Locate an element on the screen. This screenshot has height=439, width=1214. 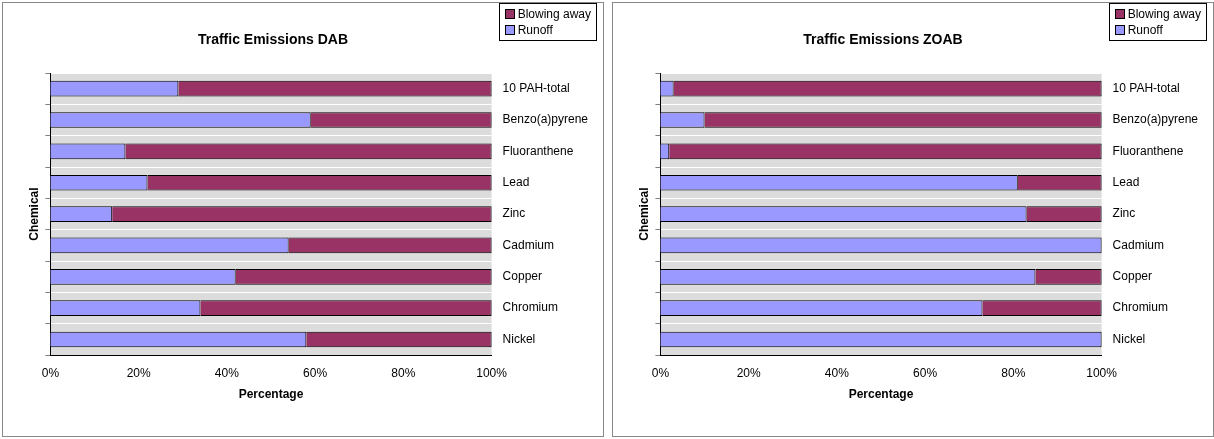
chart-title: Traffic Emissions DAB is located at coordinates (273, 39).